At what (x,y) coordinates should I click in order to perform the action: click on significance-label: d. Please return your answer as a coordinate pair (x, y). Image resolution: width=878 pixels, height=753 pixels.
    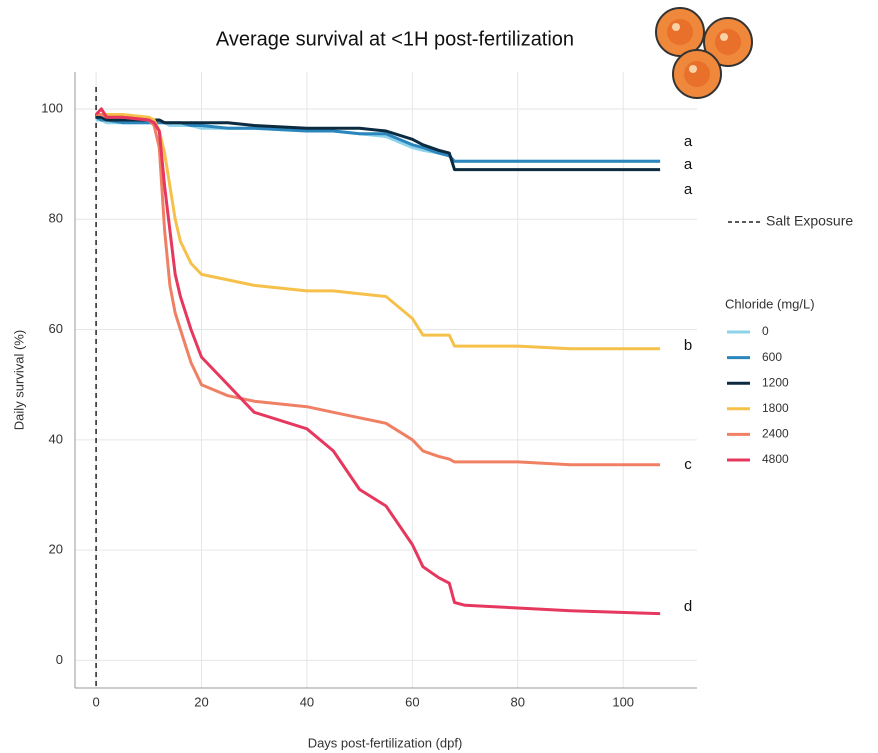
    Looking at the image, I should click on (688, 606).